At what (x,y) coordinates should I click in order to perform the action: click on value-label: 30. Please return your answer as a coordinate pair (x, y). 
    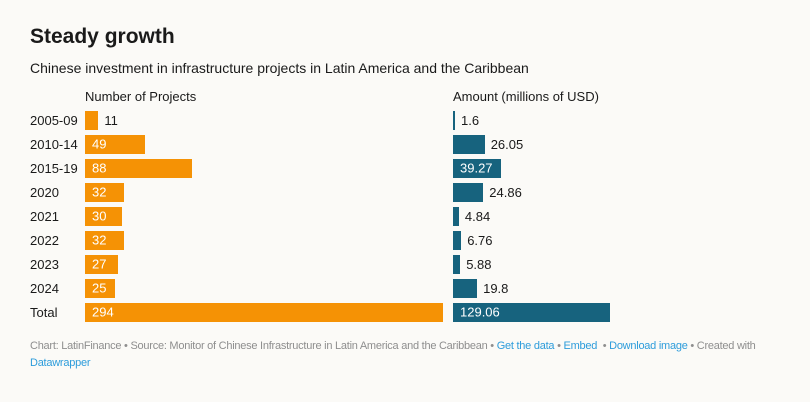
    Looking at the image, I should click on (99, 216).